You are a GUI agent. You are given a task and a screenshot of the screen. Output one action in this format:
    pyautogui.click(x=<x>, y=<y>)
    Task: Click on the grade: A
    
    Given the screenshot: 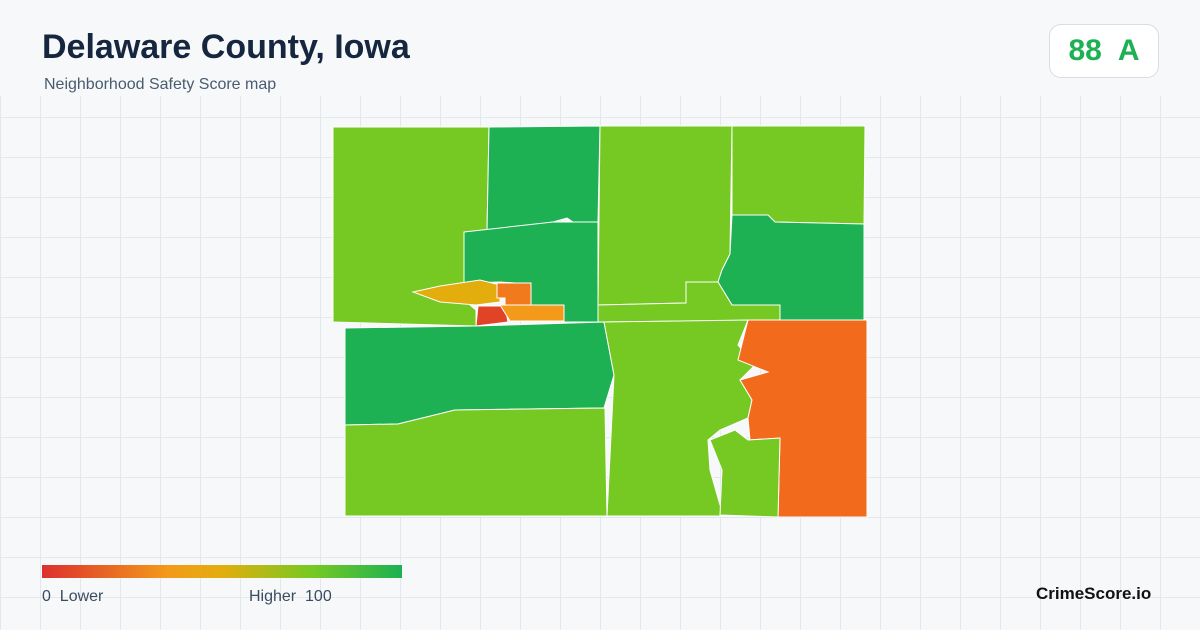 What is the action you would take?
    pyautogui.click(x=1128, y=50)
    